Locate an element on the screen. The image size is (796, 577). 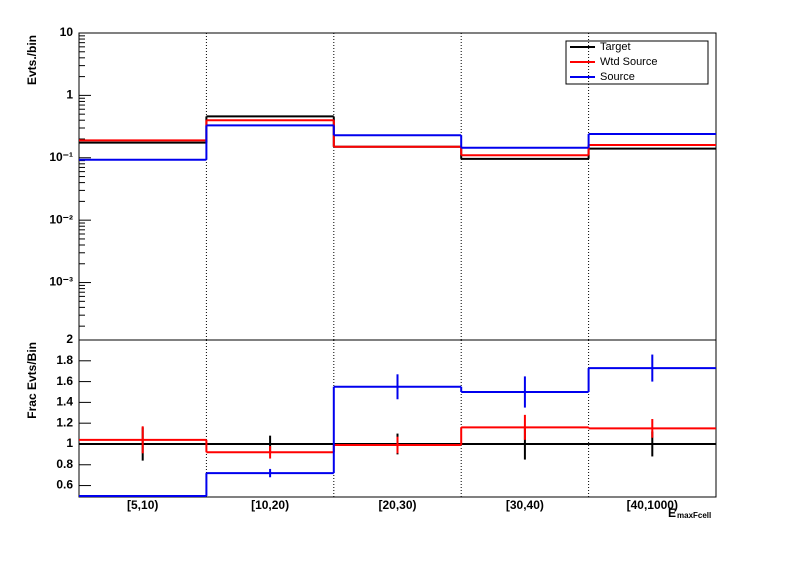
y-tick-label: 0.8 is located at coordinates (64, 464).